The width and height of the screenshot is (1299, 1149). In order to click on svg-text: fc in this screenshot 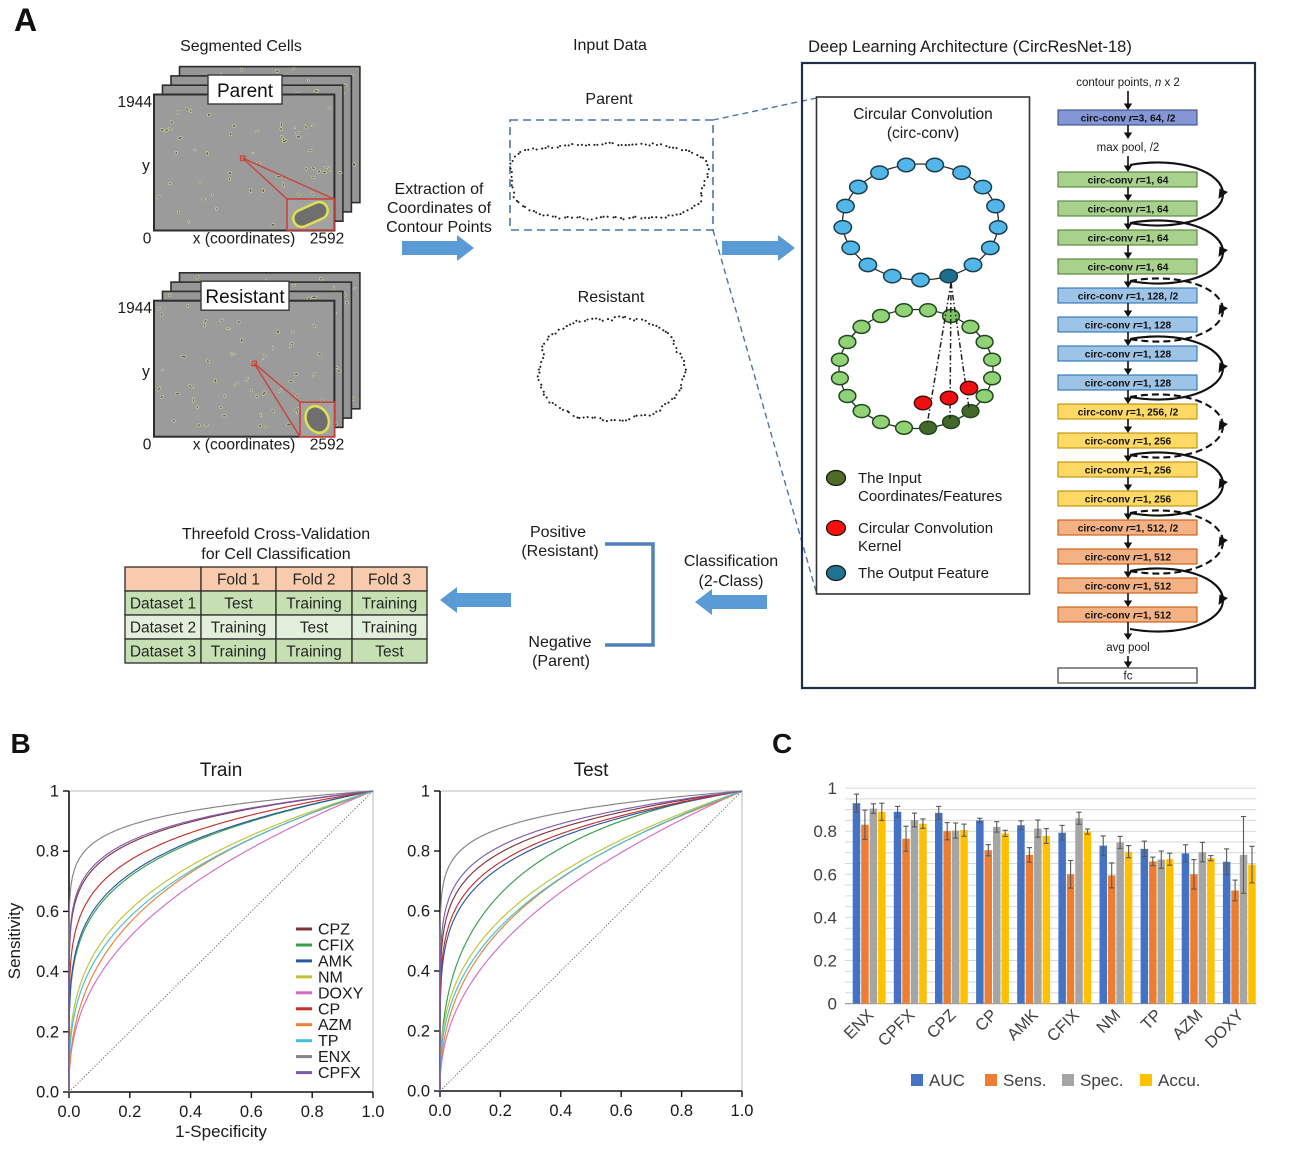, I will do `click(1128, 677)`.